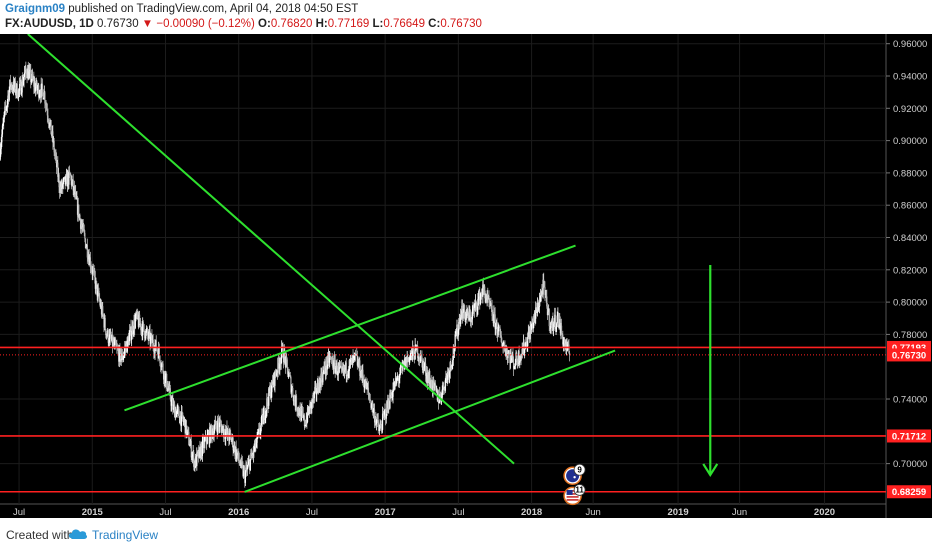  I want to click on tradingview-brand-link: TradingView, so click(125, 535).